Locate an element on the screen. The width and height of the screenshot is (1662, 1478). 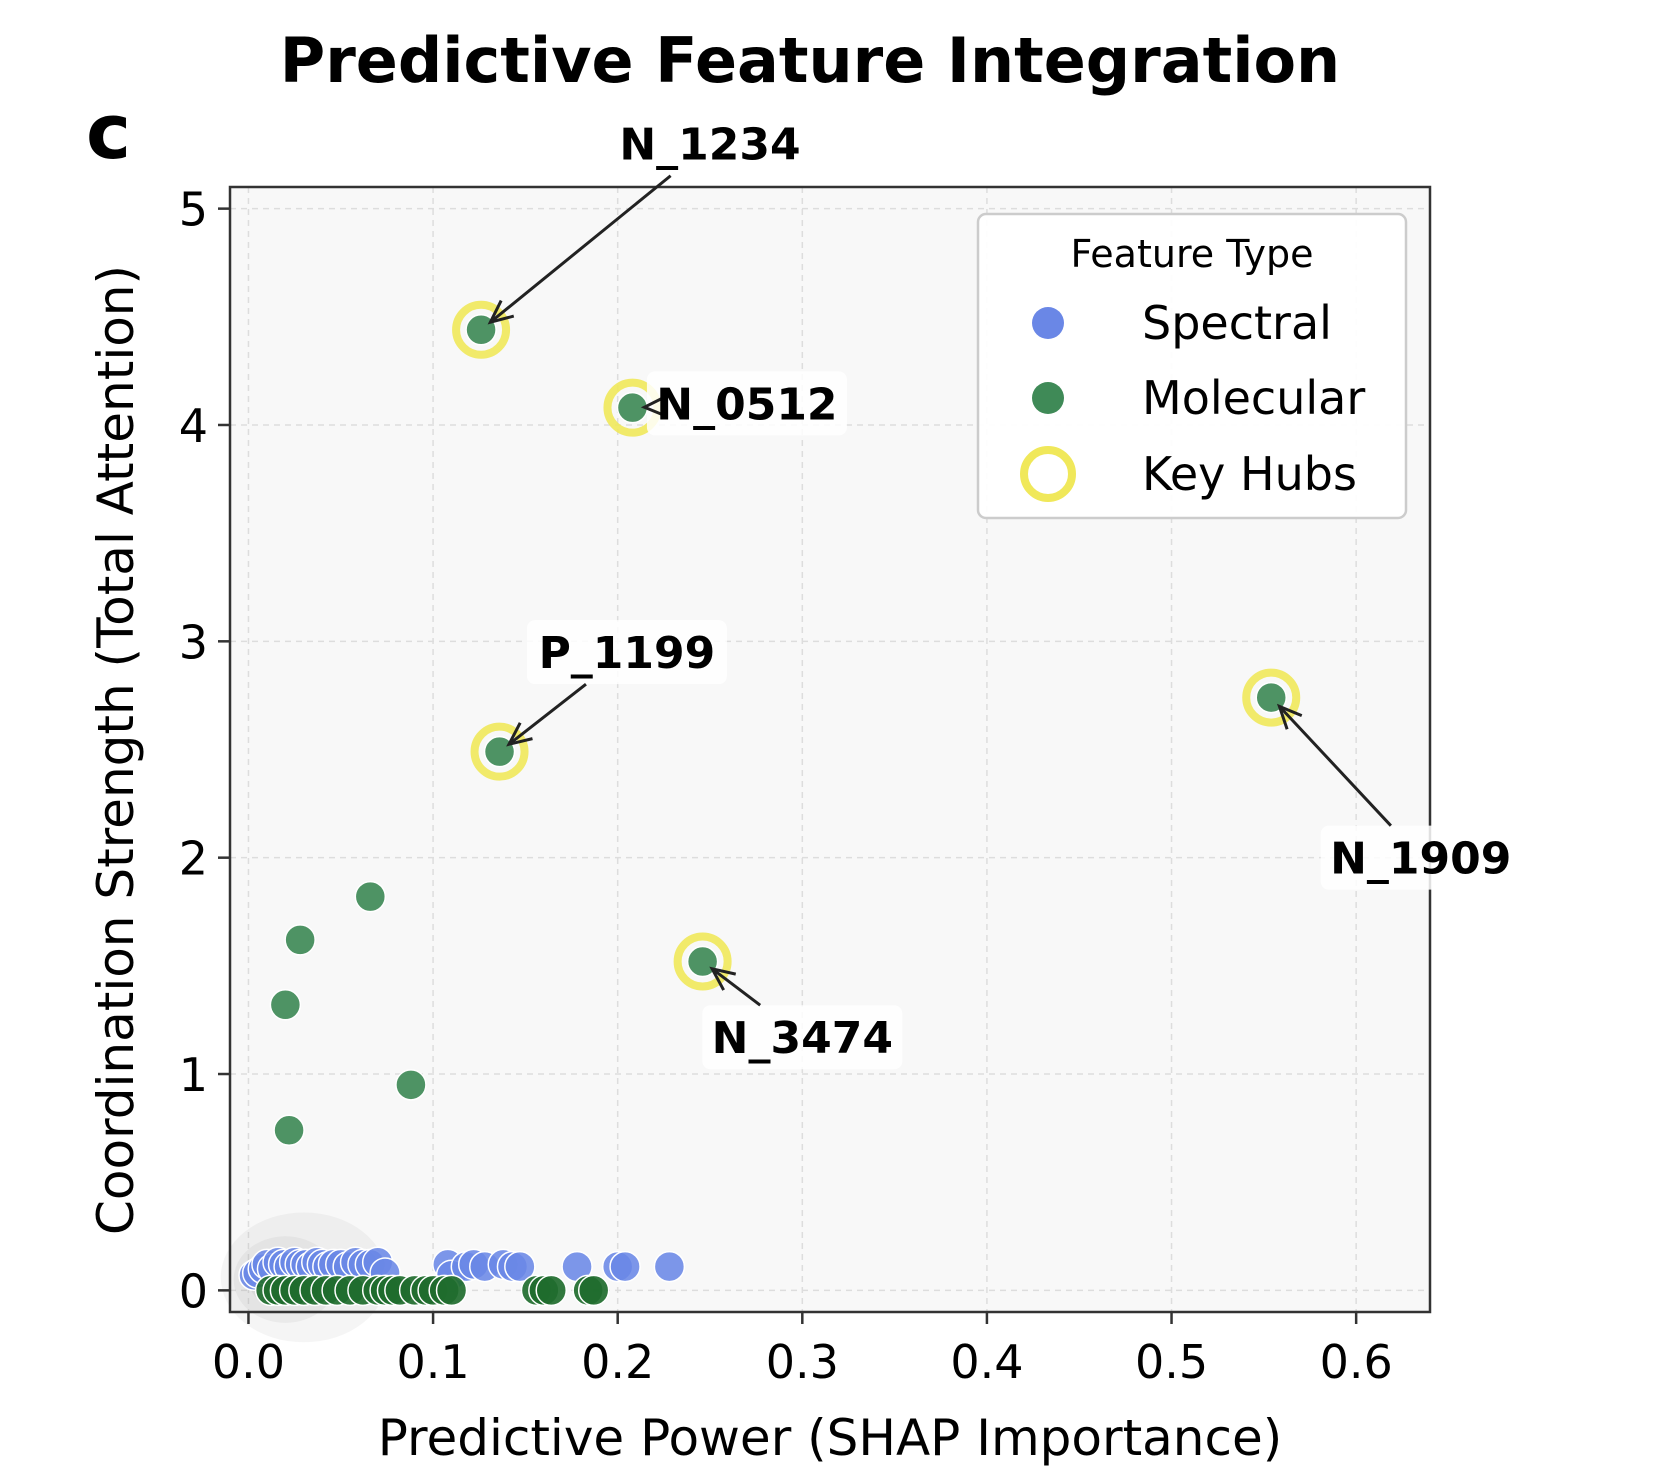
y-tick-label: 4 is located at coordinates (193, 426).